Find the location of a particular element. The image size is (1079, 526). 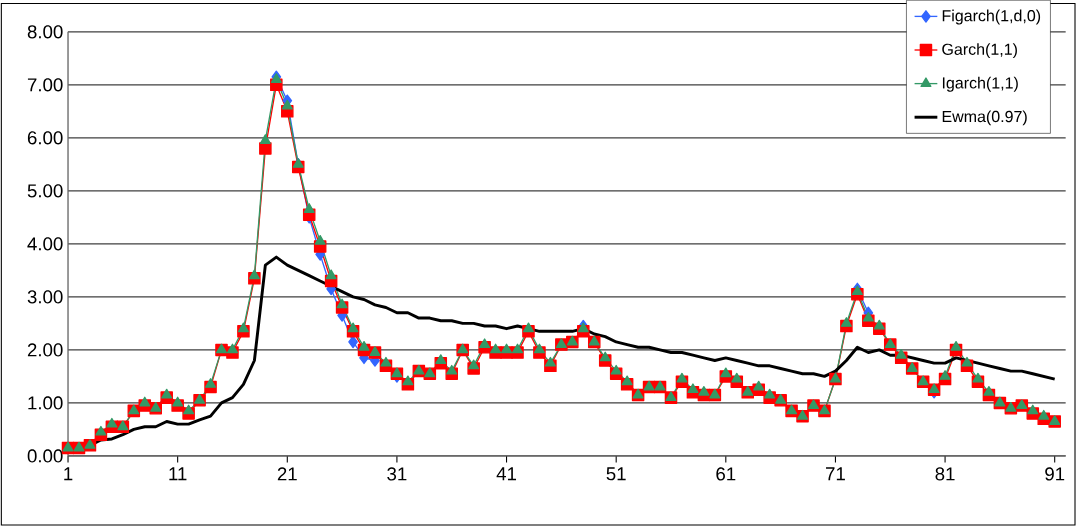

x-tick-label: 1 is located at coordinates (68, 474).